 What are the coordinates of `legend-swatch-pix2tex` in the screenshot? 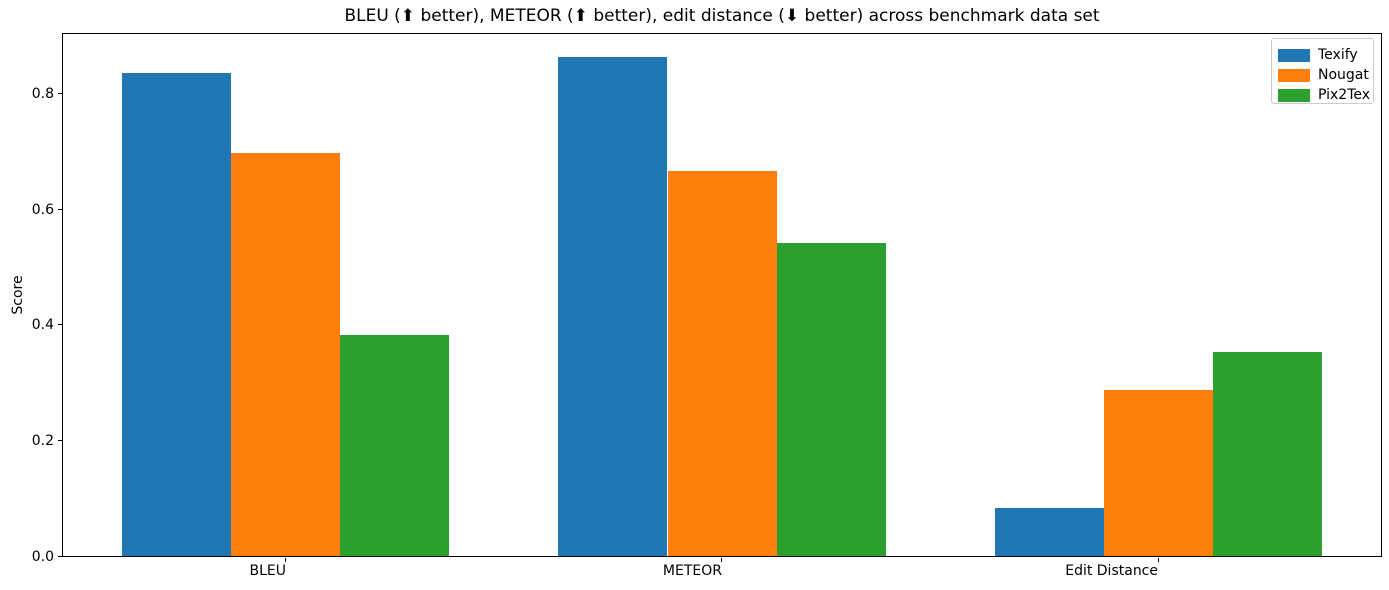 It's located at (1294, 95).